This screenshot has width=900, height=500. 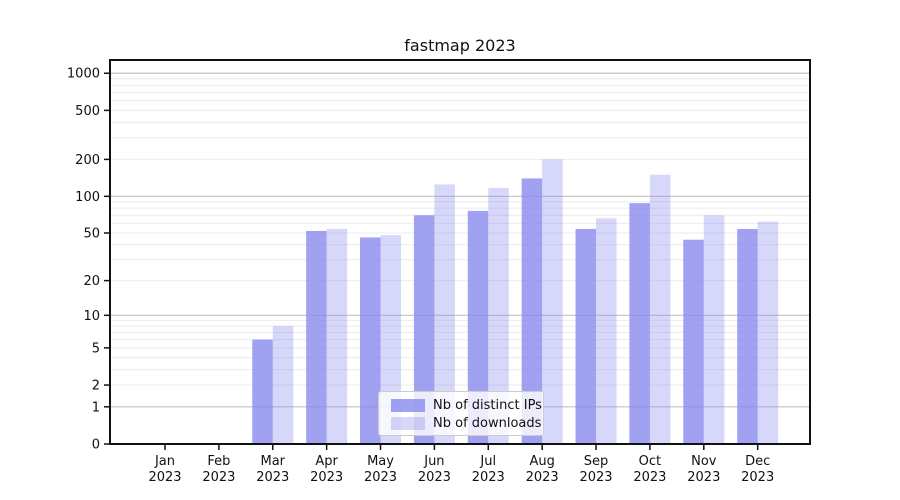 I want to click on bar-oct-downloads, so click(x=660, y=309).